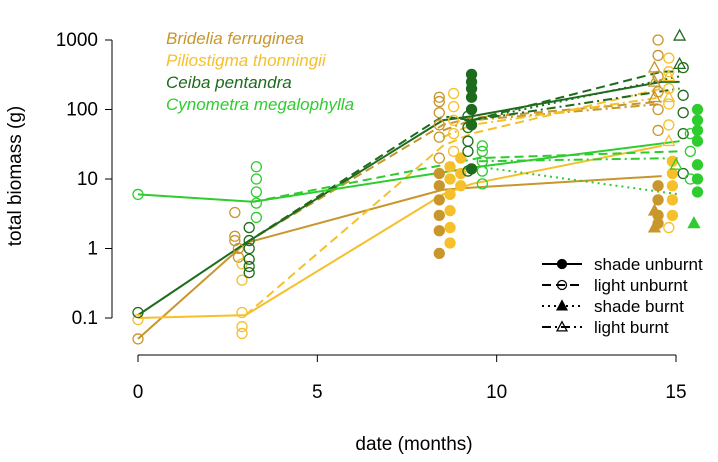 The width and height of the screenshot is (718, 462). Describe the element at coordinates (654, 209) in the screenshot. I see `point-bridelia-ferruginea-shade-burnt` at that location.